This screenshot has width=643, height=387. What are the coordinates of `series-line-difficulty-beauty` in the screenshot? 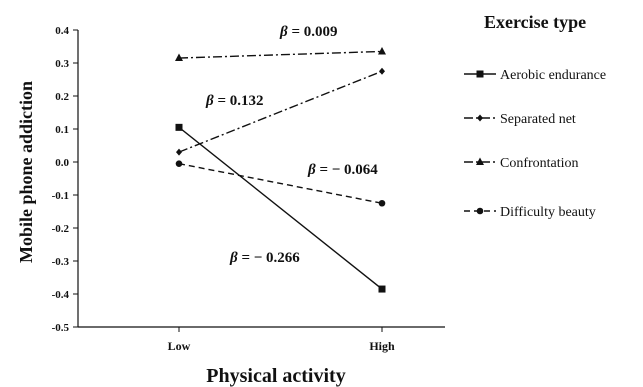 It's located at (280, 183).